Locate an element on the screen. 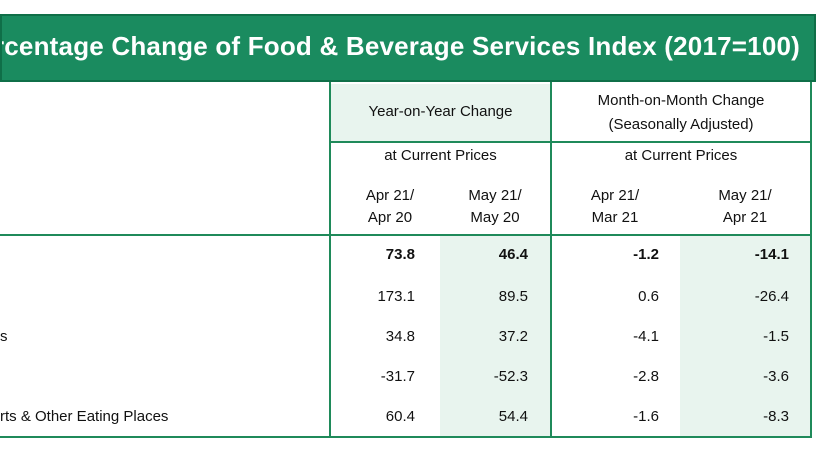 The height and width of the screenshot is (468, 830). divider-table-bottom is located at coordinates (406, 437).